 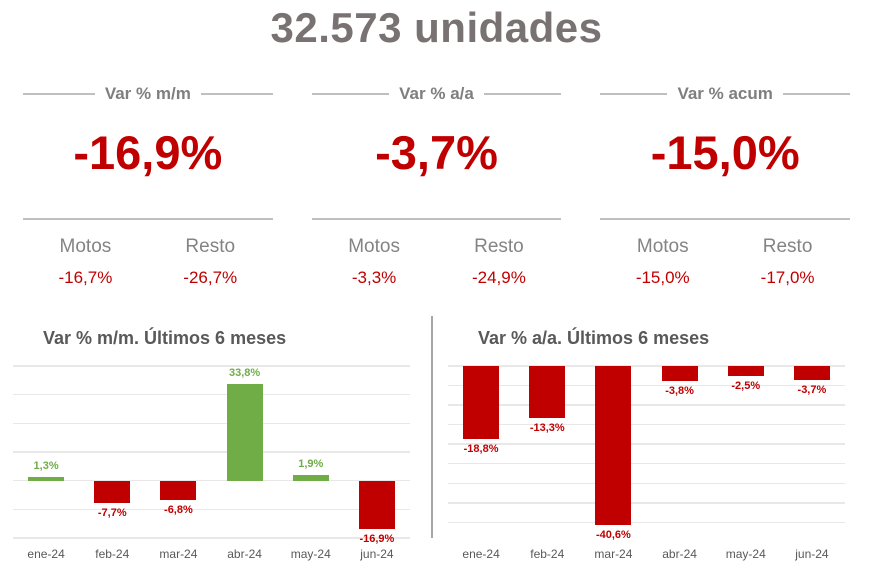 What do you see at coordinates (662, 254) in the screenshot?
I see `motos-cell: Motos -15,0%` at bounding box center [662, 254].